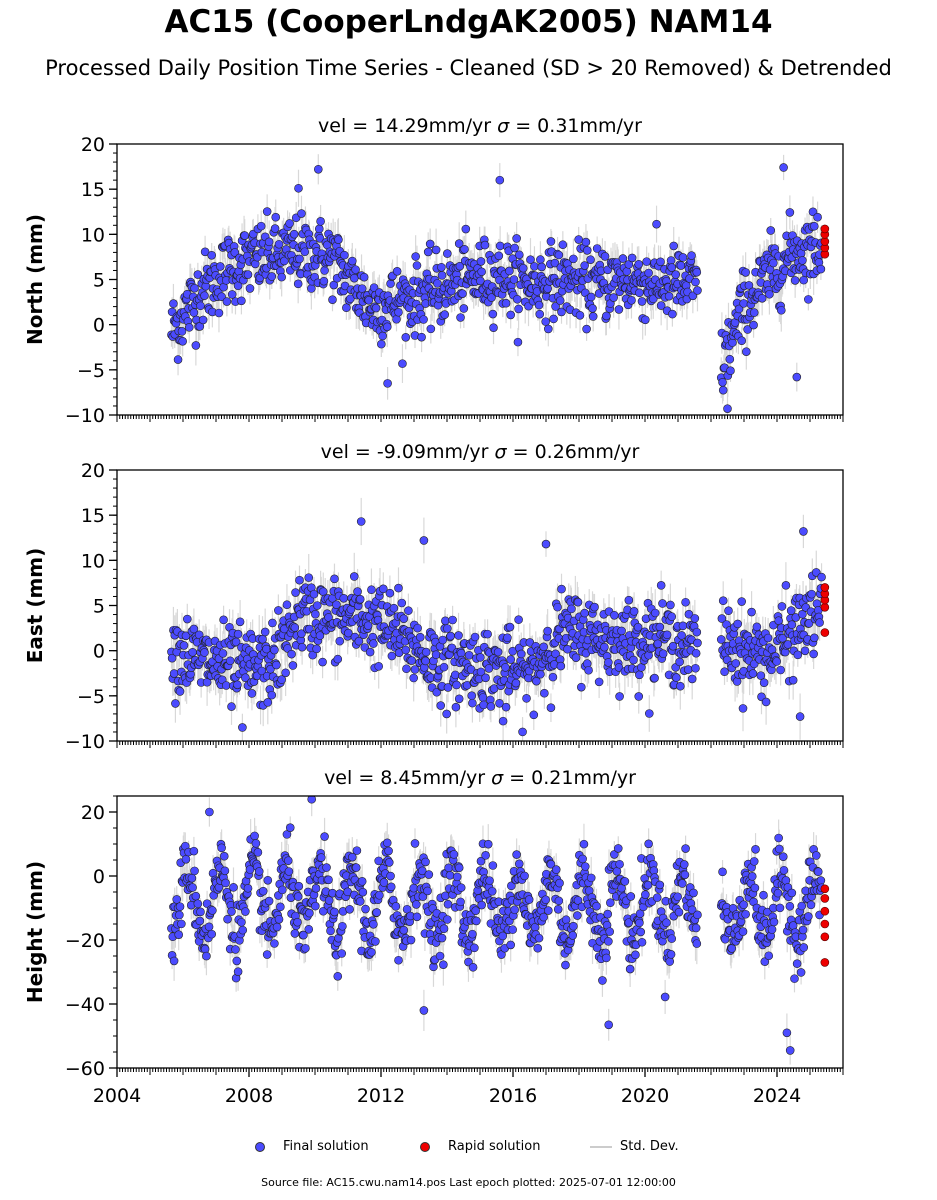 Image resolution: width=937 pixels, height=1200 pixels. What do you see at coordinates (480, 126) in the screenshot?
I see `panel-title-north: vel = 14.29mm/yr σ = 0.31mm/yr` at bounding box center [480, 126].